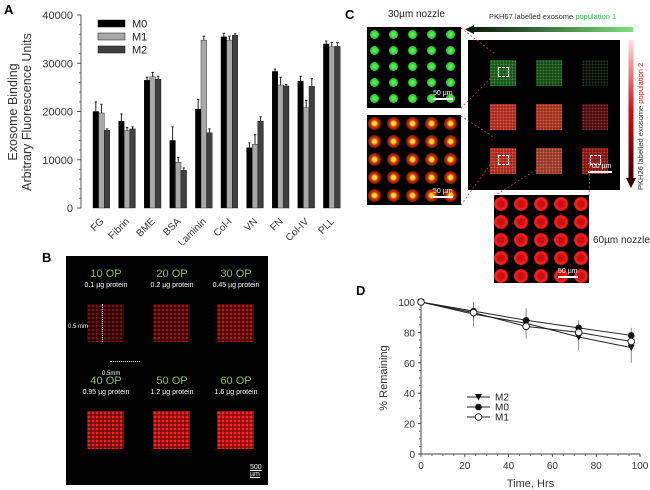  What do you see at coordinates (416, 14) in the screenshot?
I see `nozzle-30-label: 30µm nozzle` at bounding box center [416, 14].